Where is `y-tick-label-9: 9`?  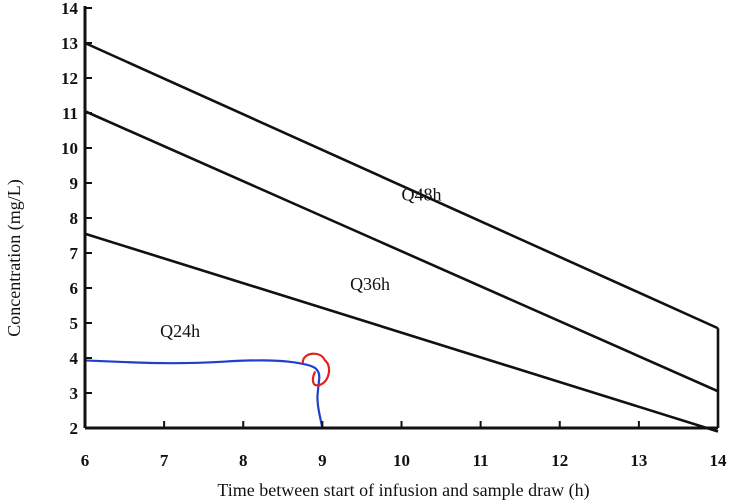
y-tick-label-9: 9 is located at coordinates (74, 183).